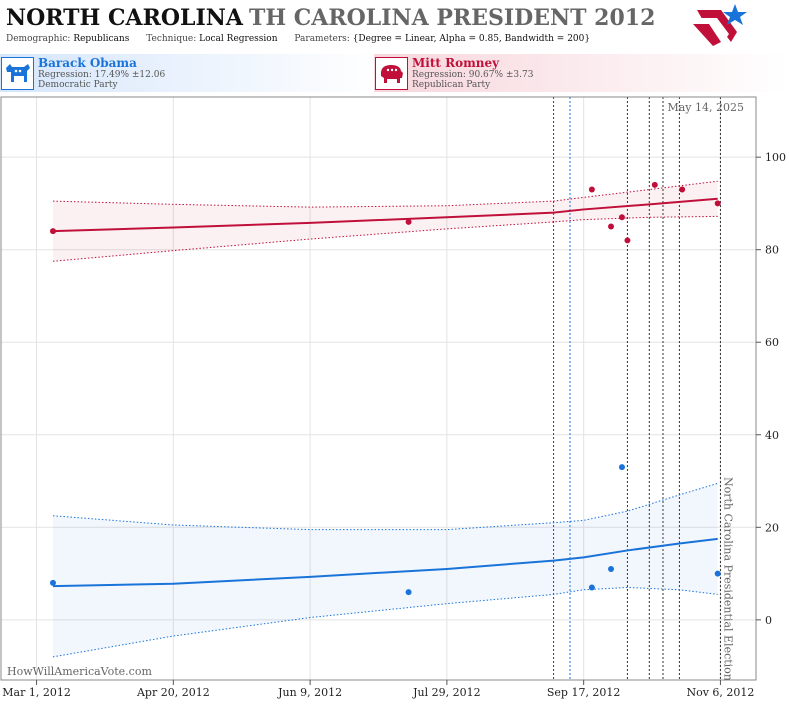  Describe the element at coordinates (452, 18) in the screenshot. I see `title-sub: TH CAROLINA PRESIDENT 2012` at that location.